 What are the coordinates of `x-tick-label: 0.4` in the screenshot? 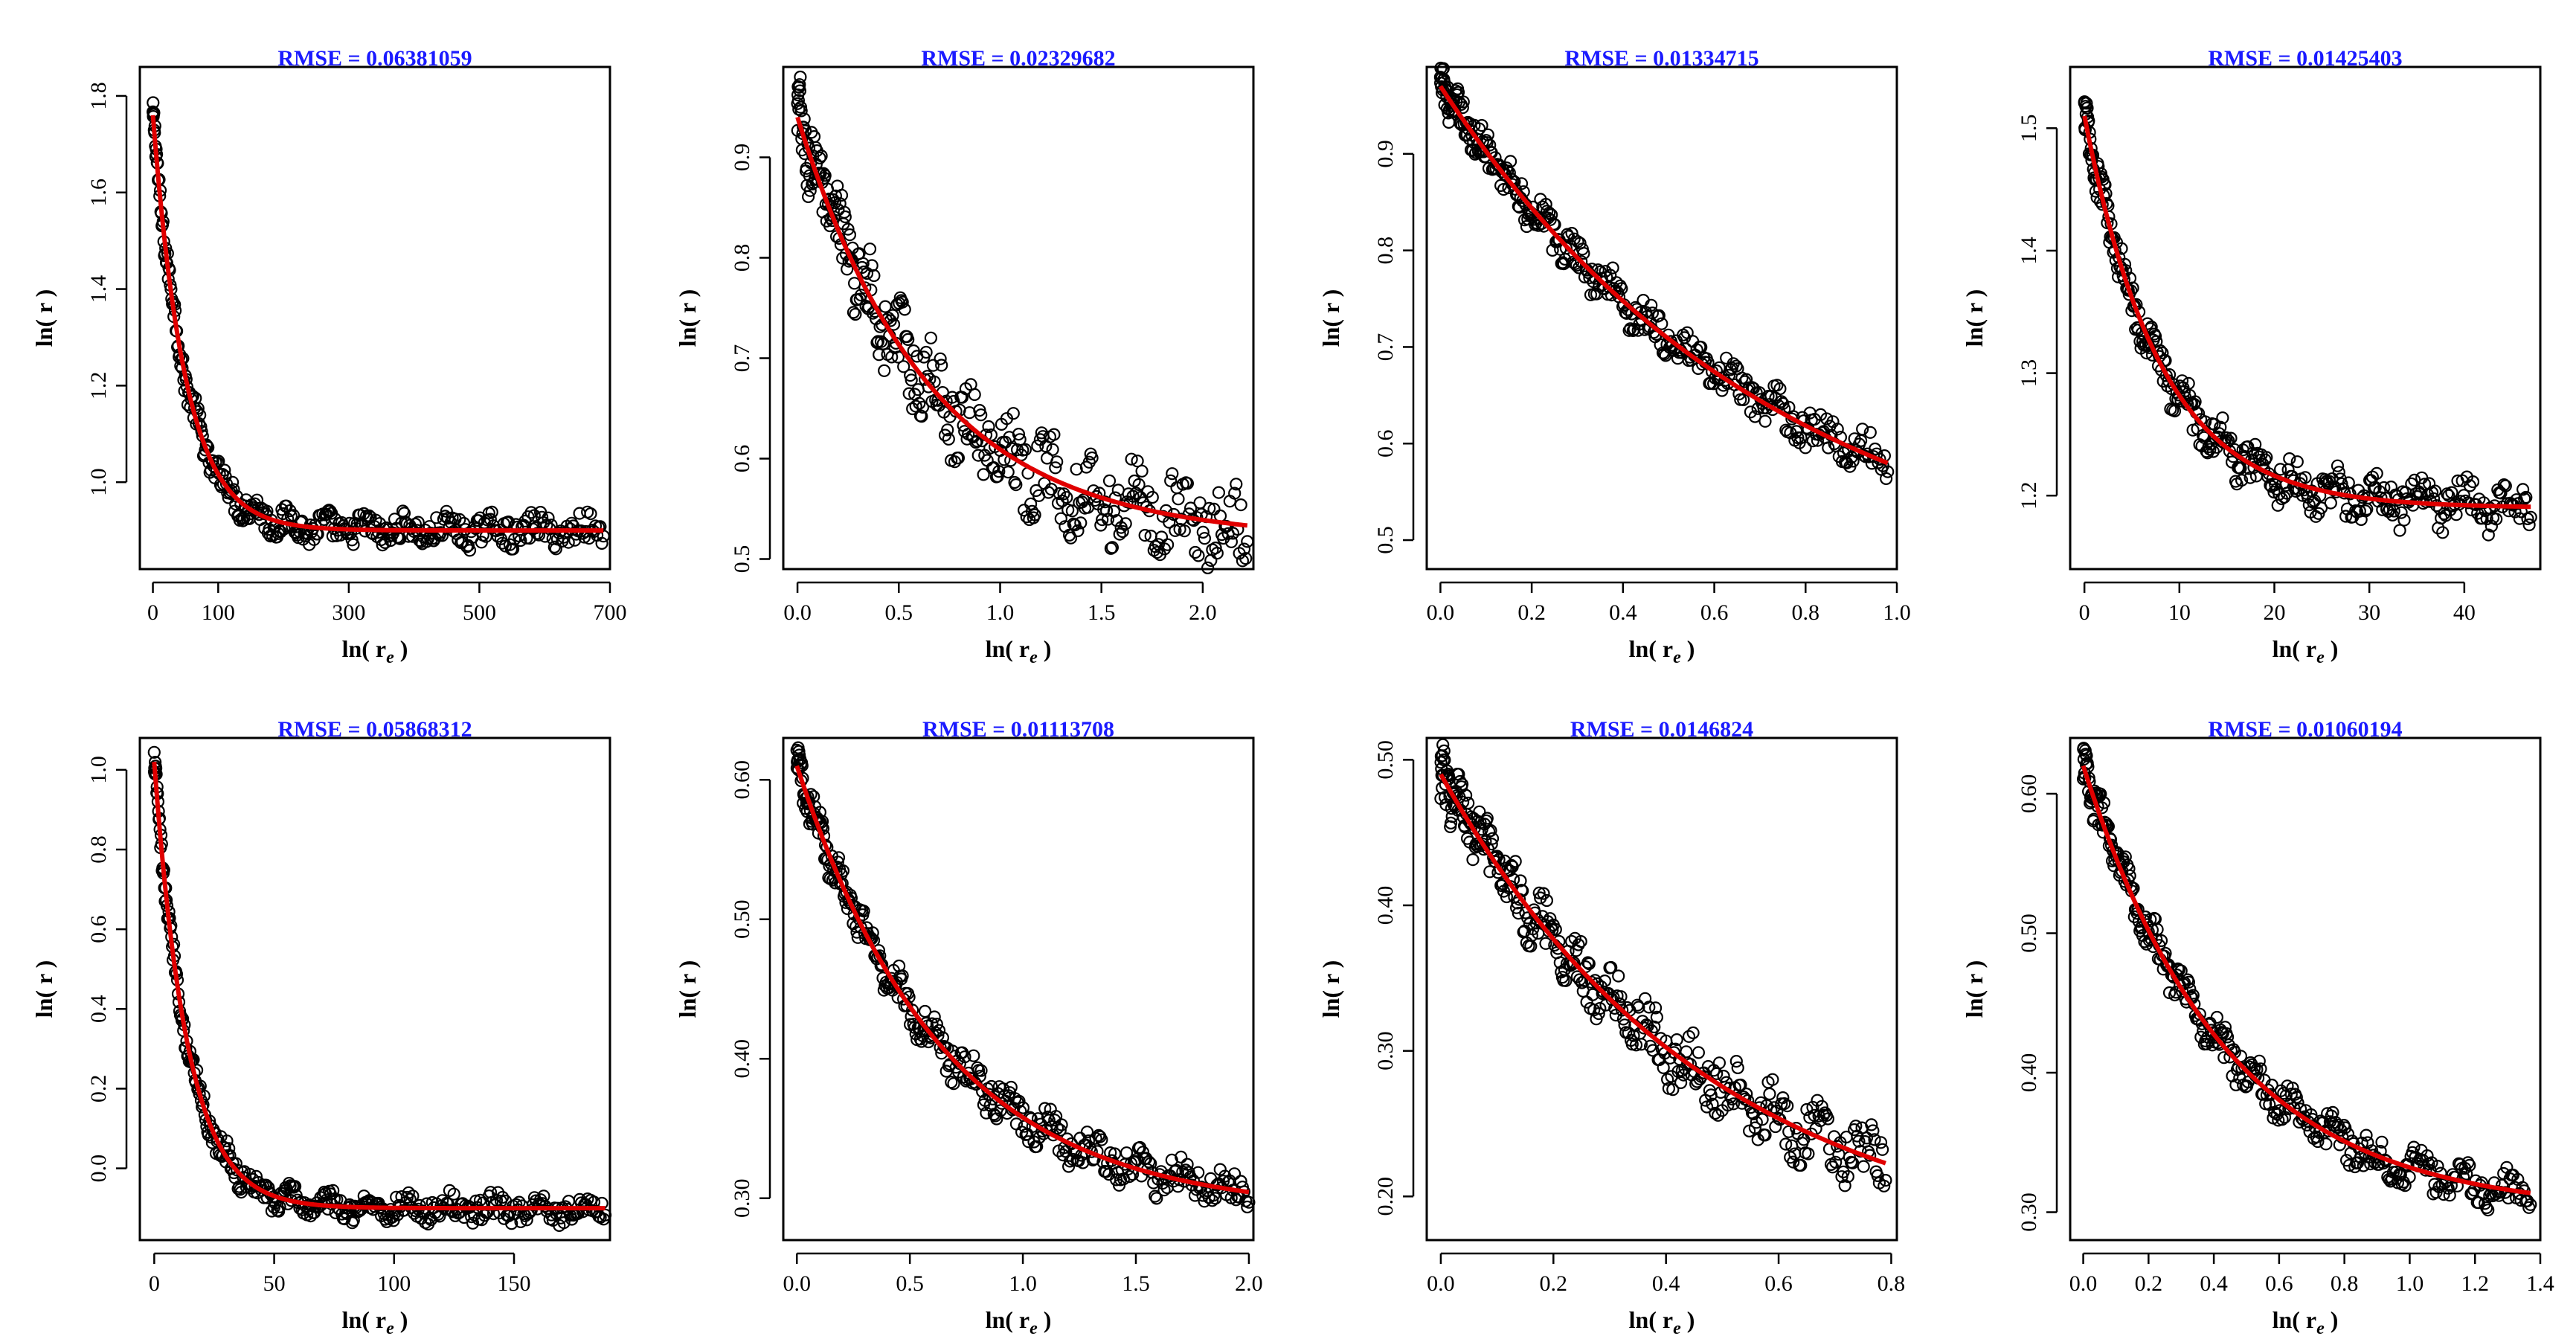 It's located at (1623, 612).